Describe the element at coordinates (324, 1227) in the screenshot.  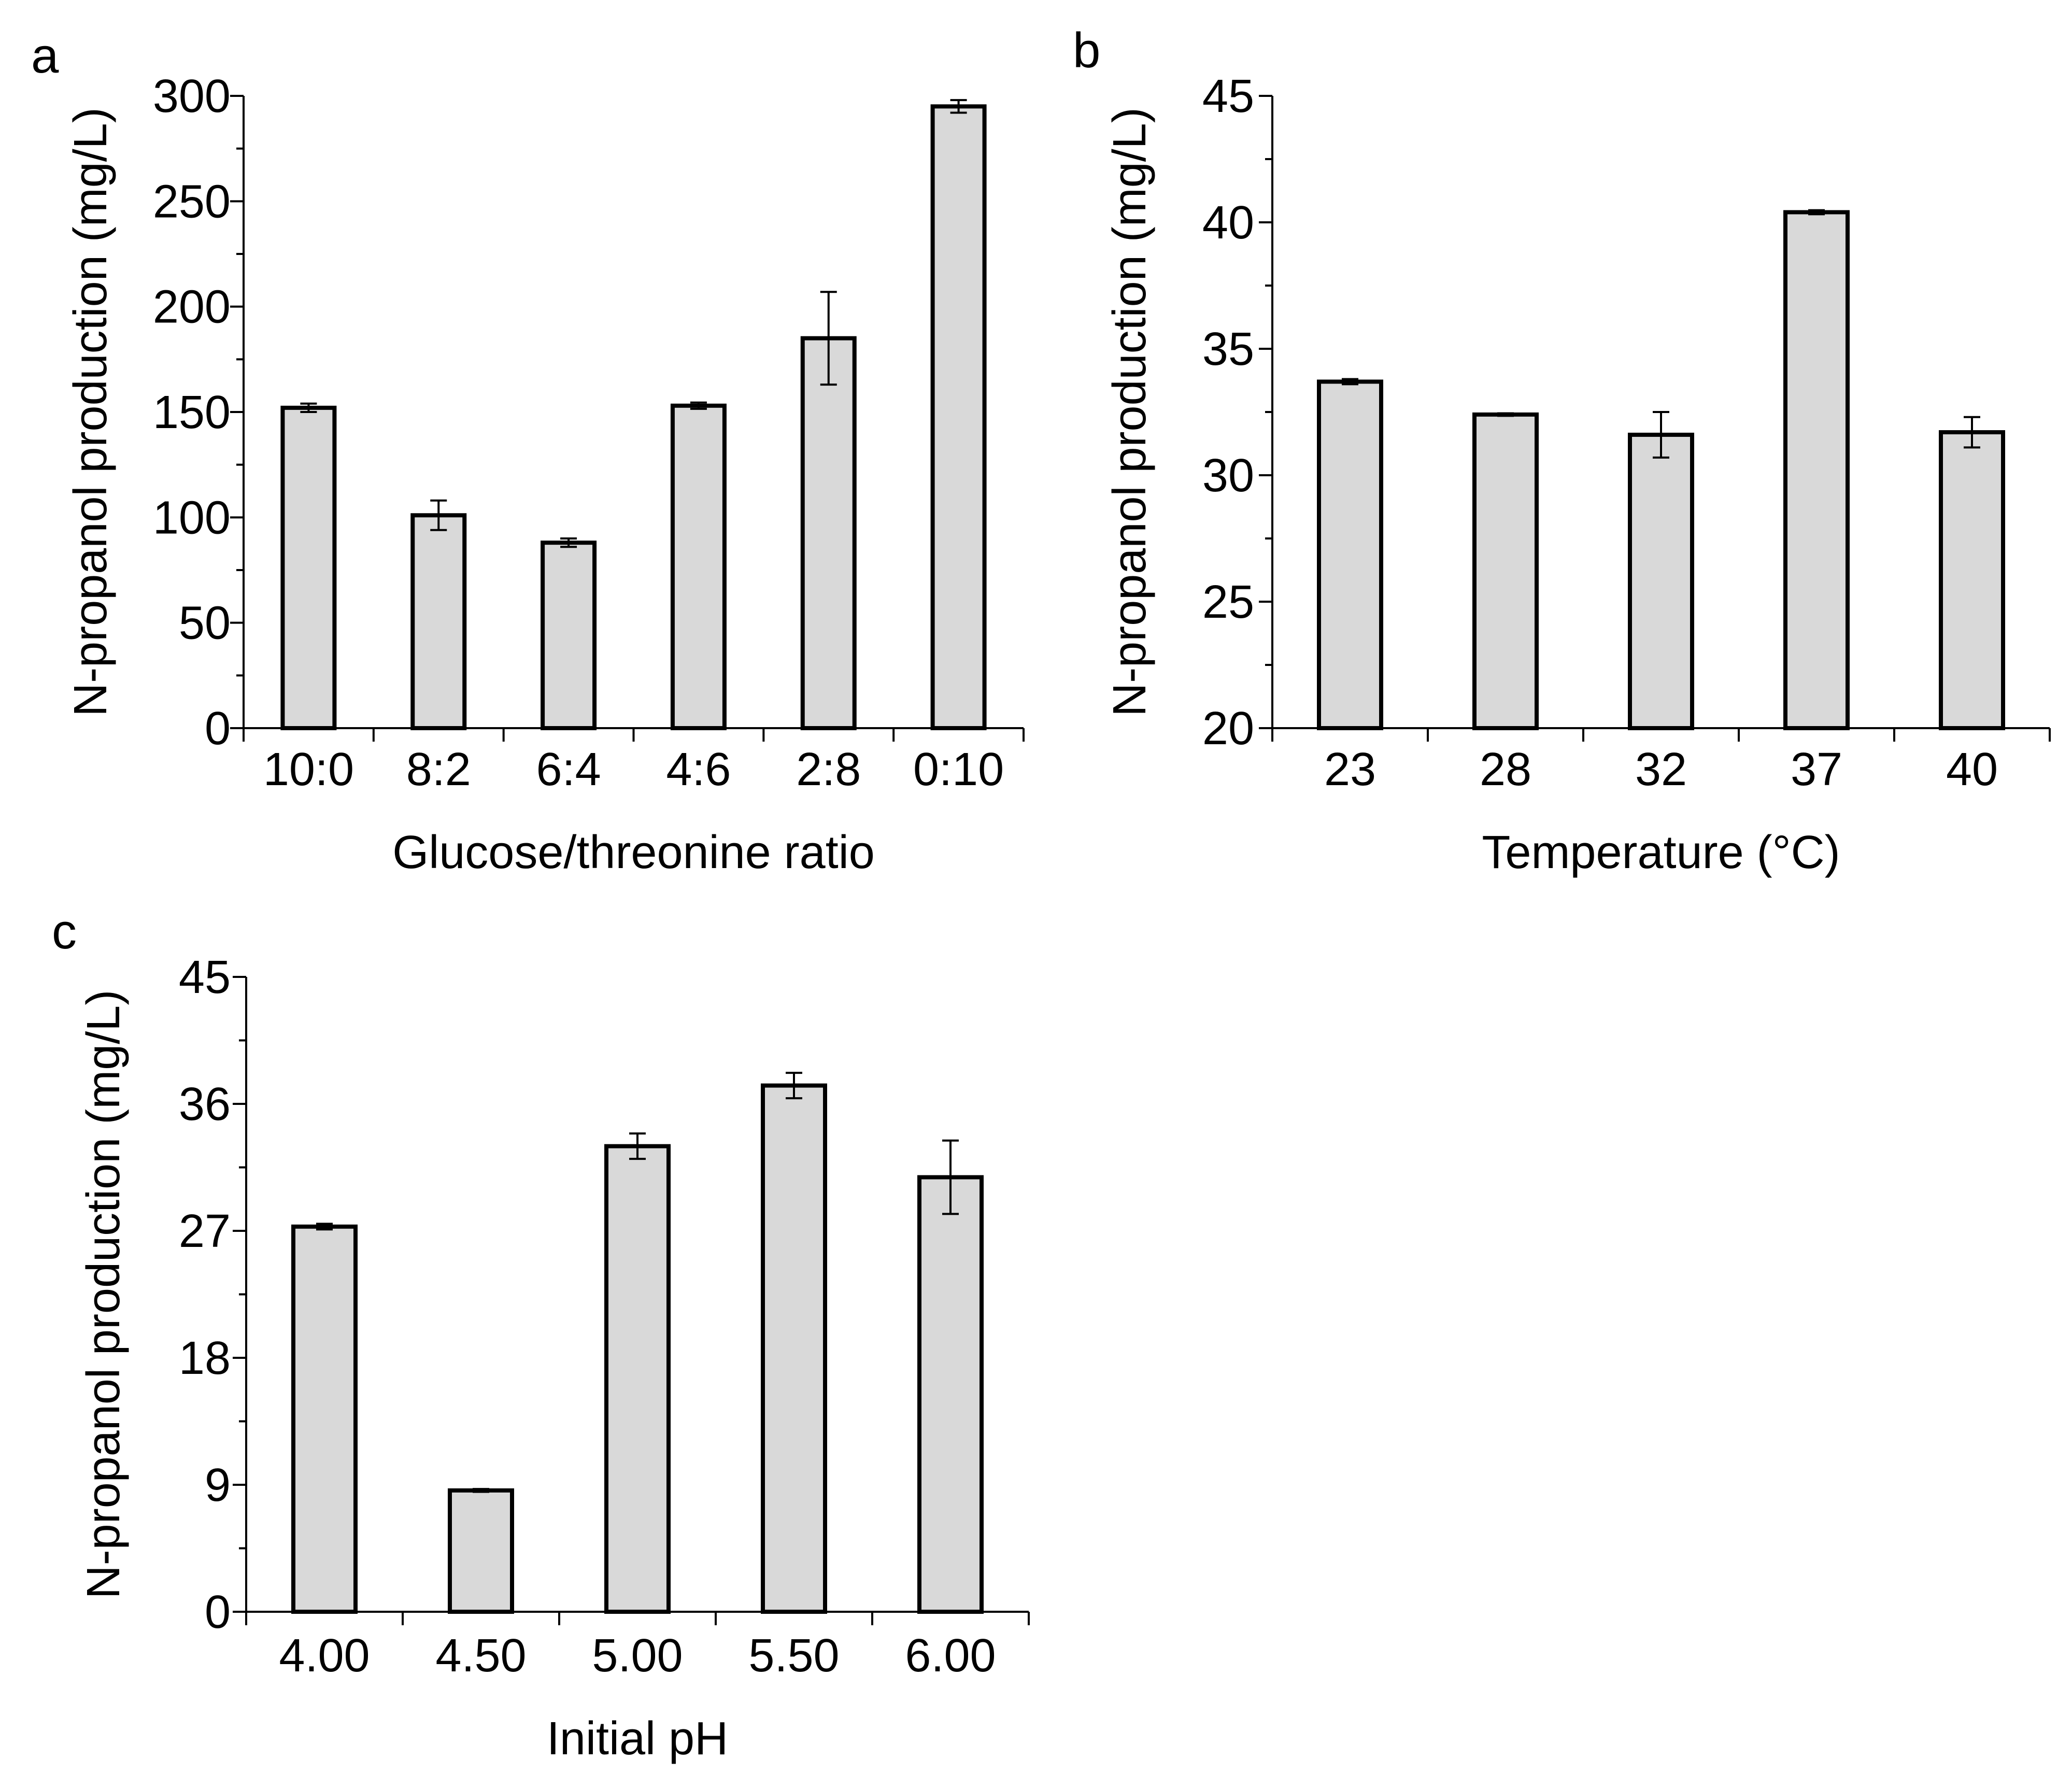
I see `error-bar-4.00` at that location.